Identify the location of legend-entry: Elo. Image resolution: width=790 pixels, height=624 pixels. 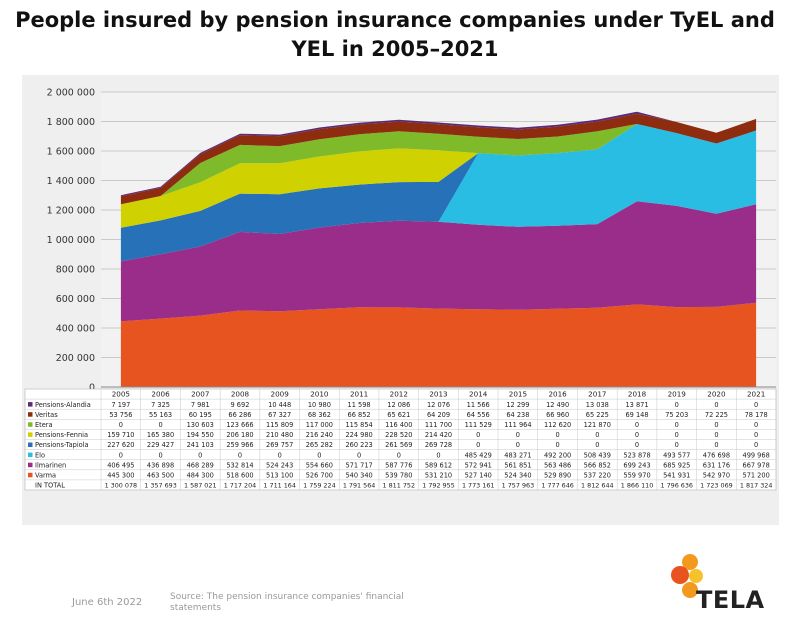
(40, 455).